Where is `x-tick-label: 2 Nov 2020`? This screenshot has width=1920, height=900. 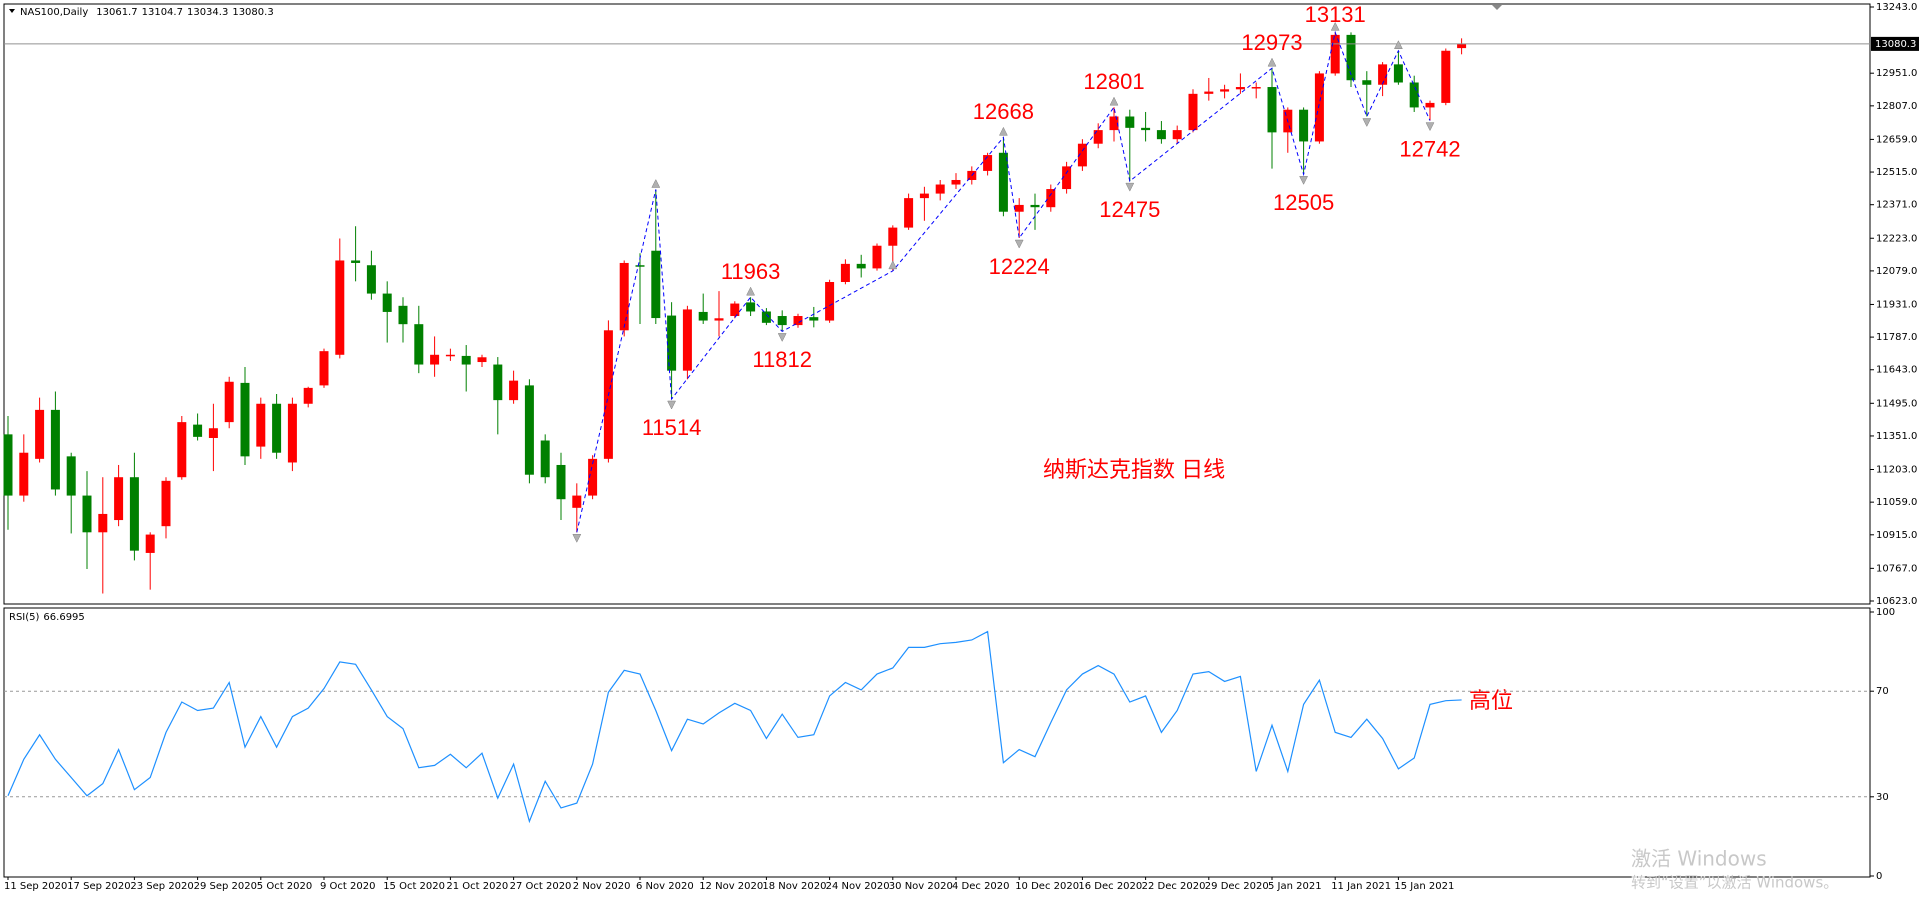
x-tick-label: 2 Nov 2020 is located at coordinates (602, 886).